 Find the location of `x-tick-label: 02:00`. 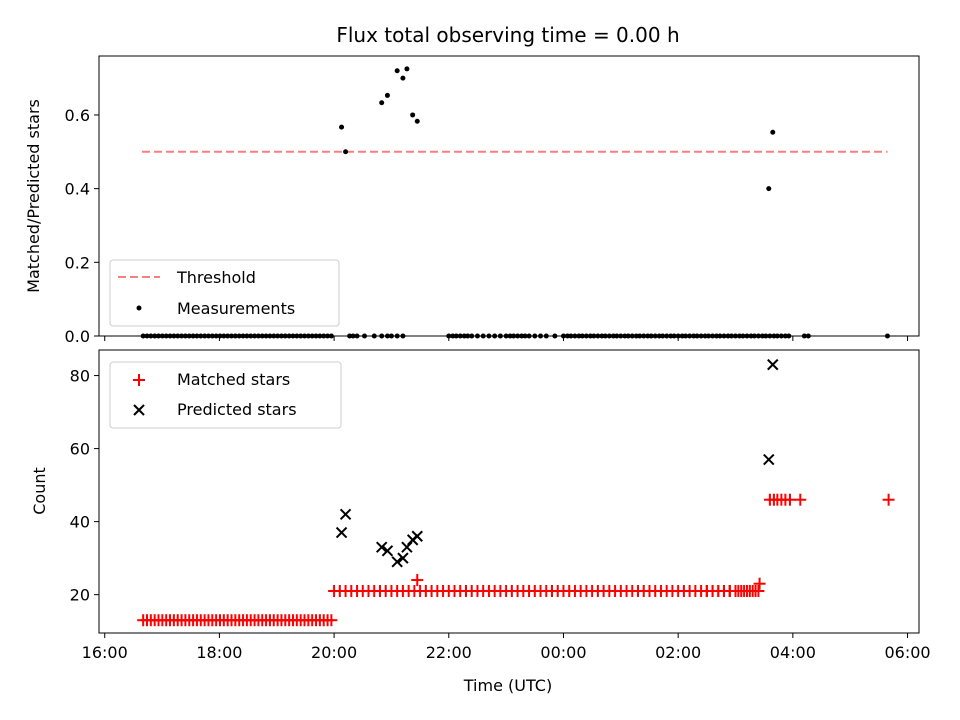

x-tick-label: 02:00 is located at coordinates (678, 652).